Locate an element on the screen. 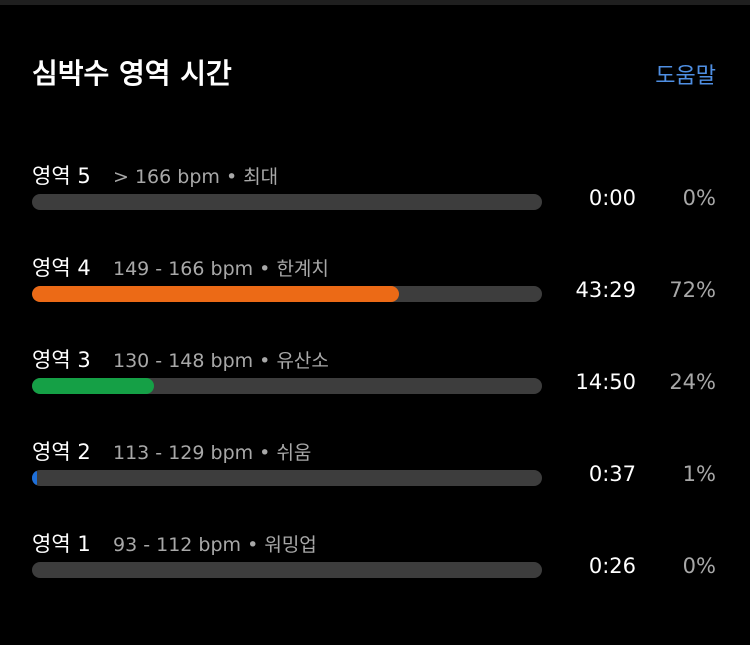 The image size is (750, 645). title: 심박수 영역 시간 is located at coordinates (132, 73).